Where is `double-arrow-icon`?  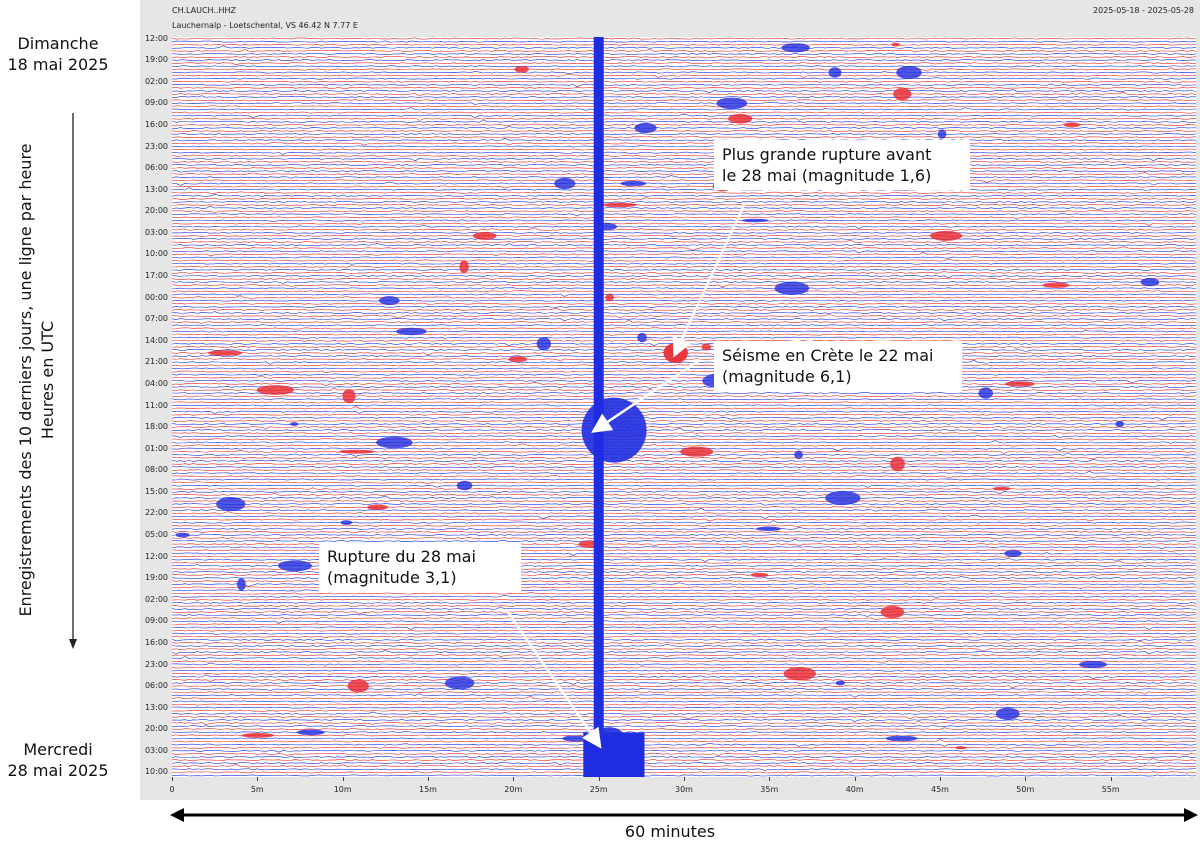 double-arrow-icon is located at coordinates (684, 815).